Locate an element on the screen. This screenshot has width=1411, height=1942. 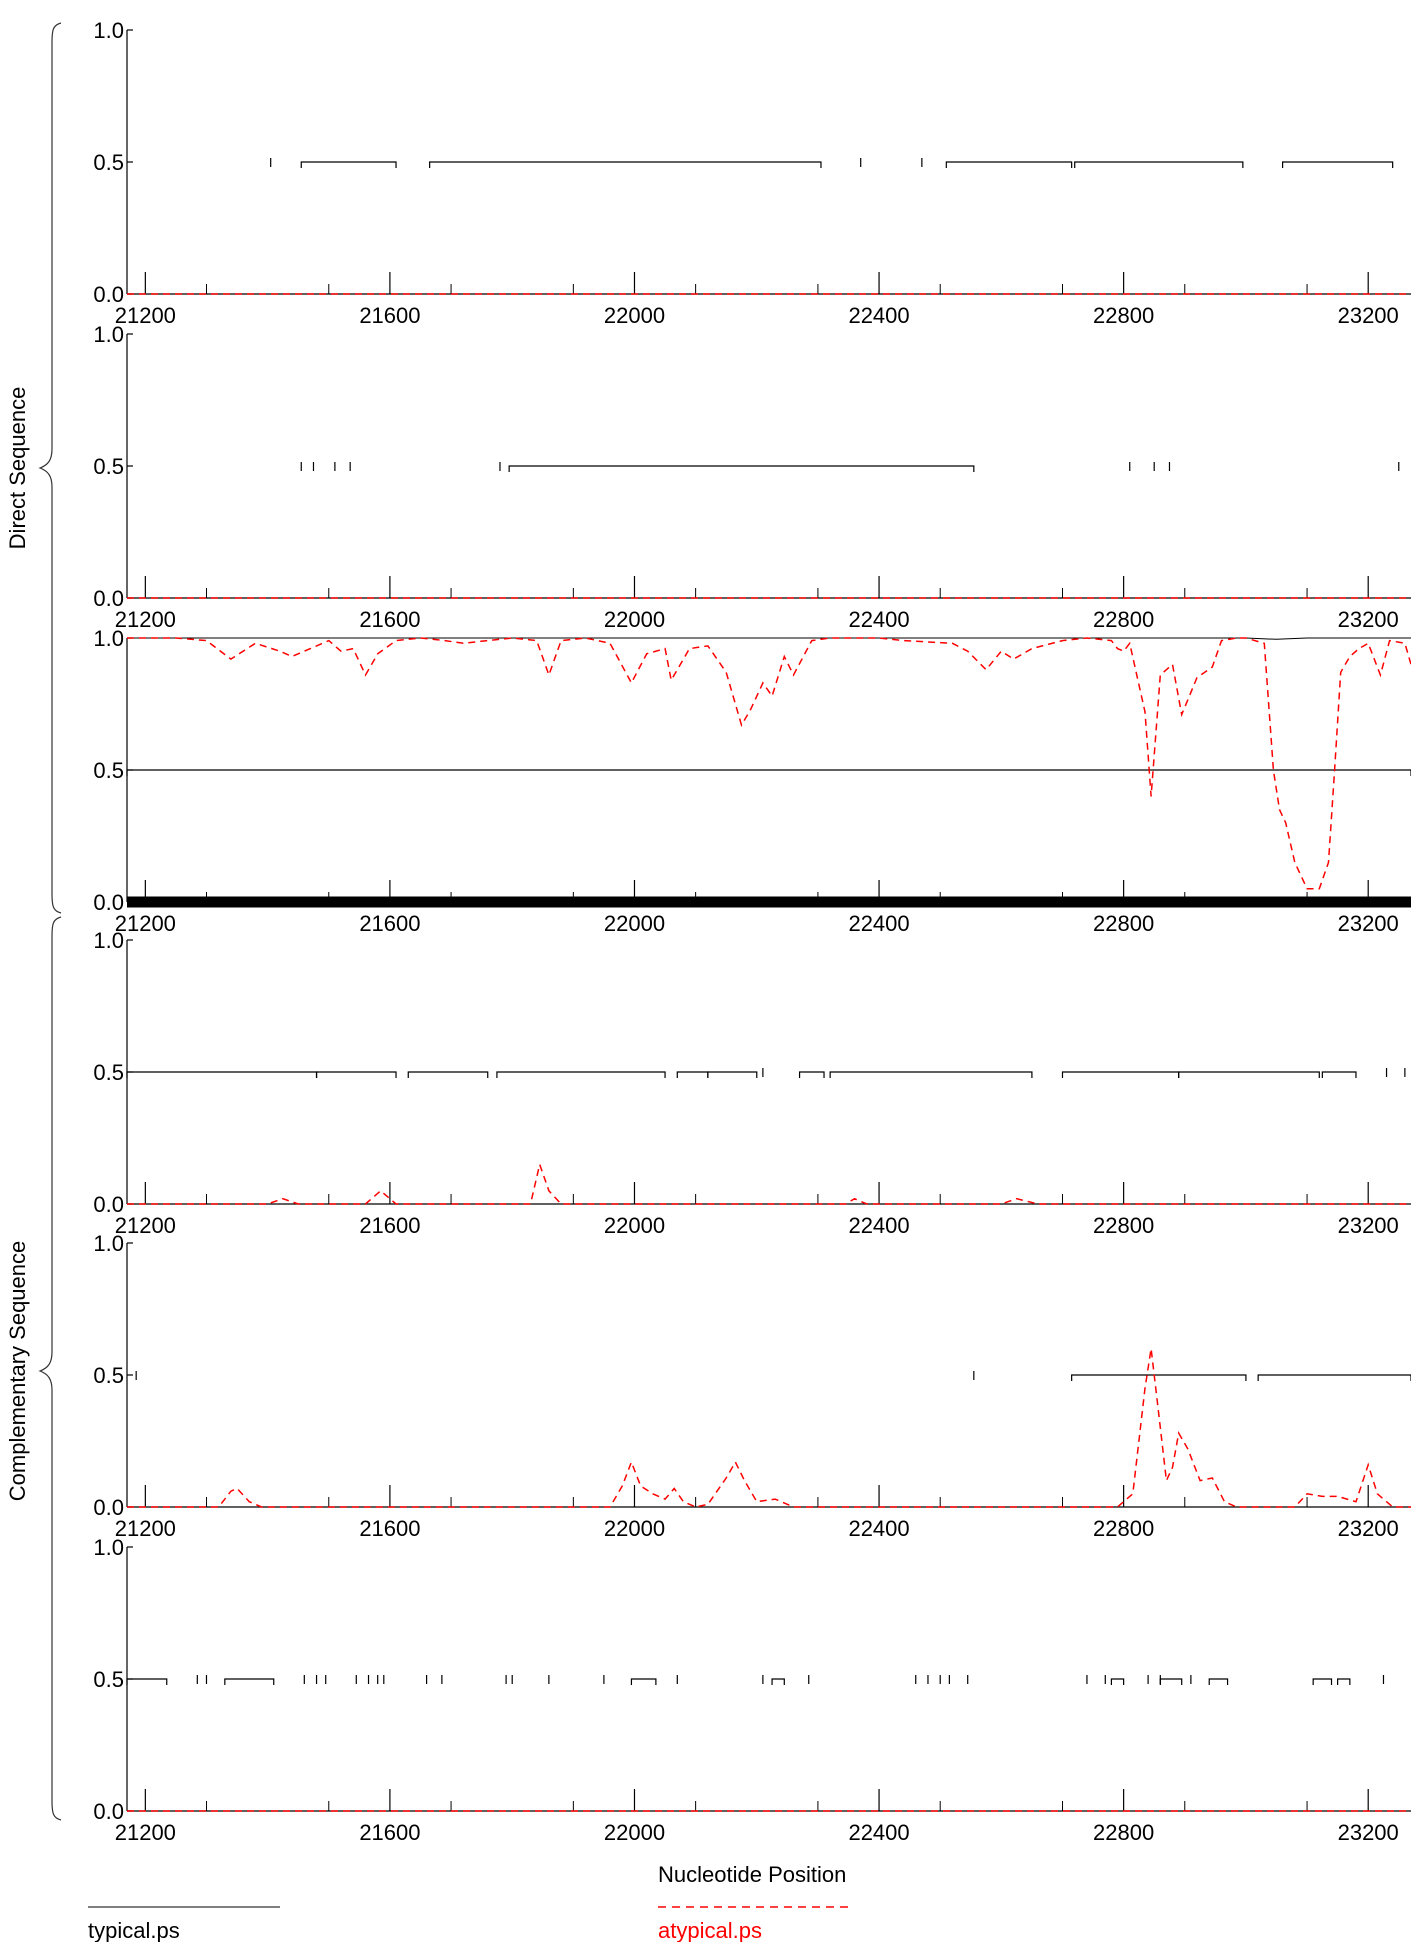
panel-2: 0.0 0.5 1.0 21200 21600 22000 22400 22800 23200 is located at coordinates (752, 477).